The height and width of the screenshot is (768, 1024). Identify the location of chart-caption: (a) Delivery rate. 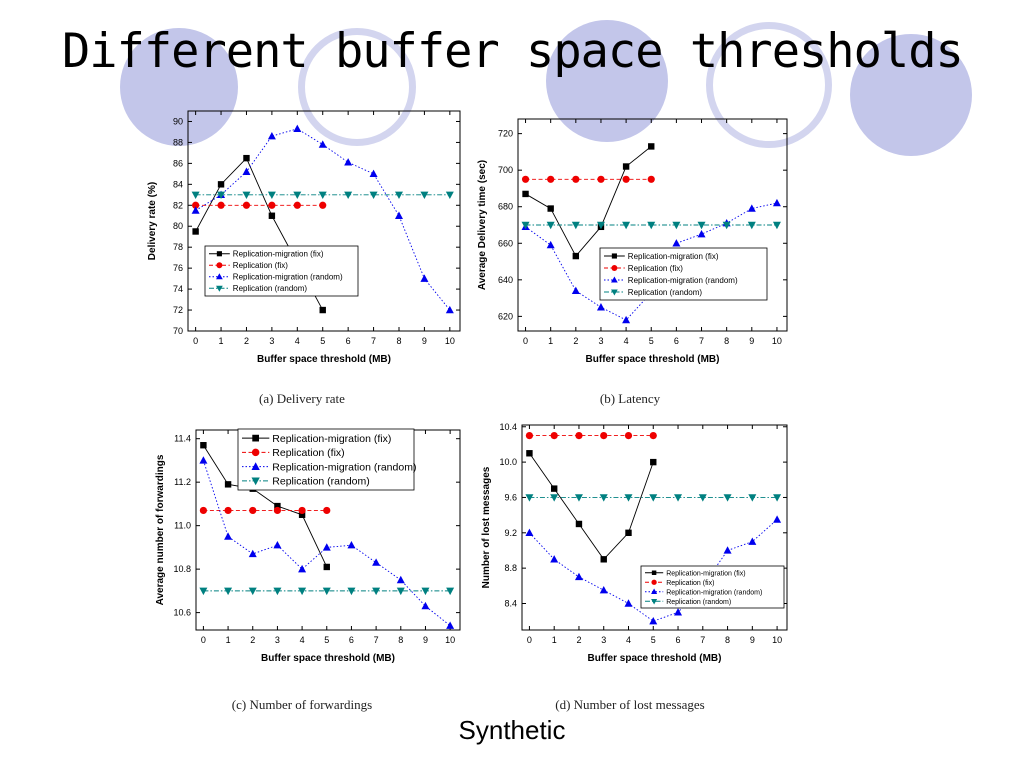
(302, 398).